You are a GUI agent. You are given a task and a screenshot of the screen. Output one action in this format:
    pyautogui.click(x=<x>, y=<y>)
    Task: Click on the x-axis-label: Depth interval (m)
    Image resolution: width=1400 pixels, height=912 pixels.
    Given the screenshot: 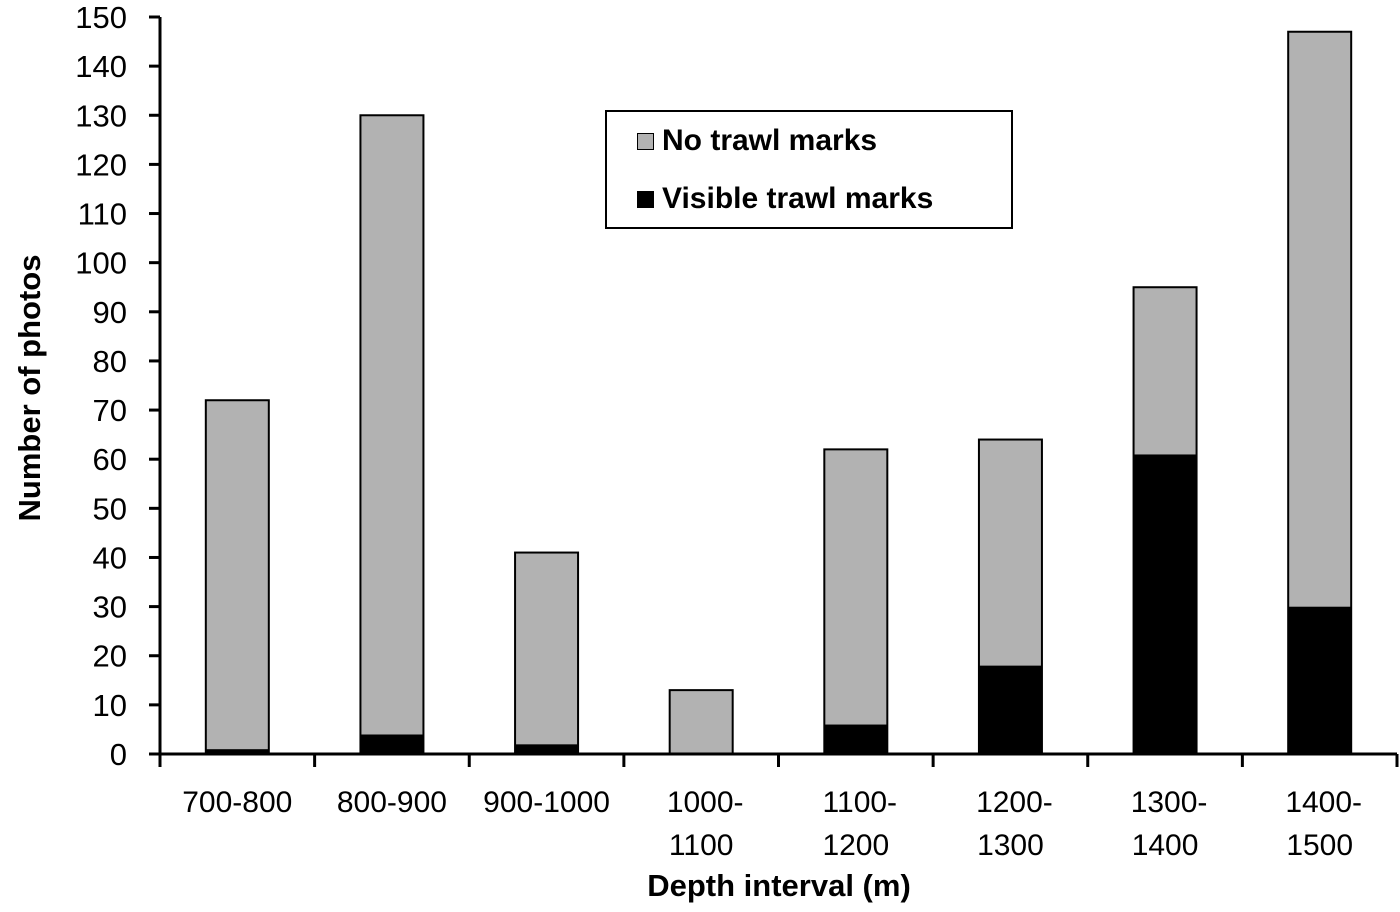 What is the action you would take?
    pyautogui.click(x=779, y=885)
    